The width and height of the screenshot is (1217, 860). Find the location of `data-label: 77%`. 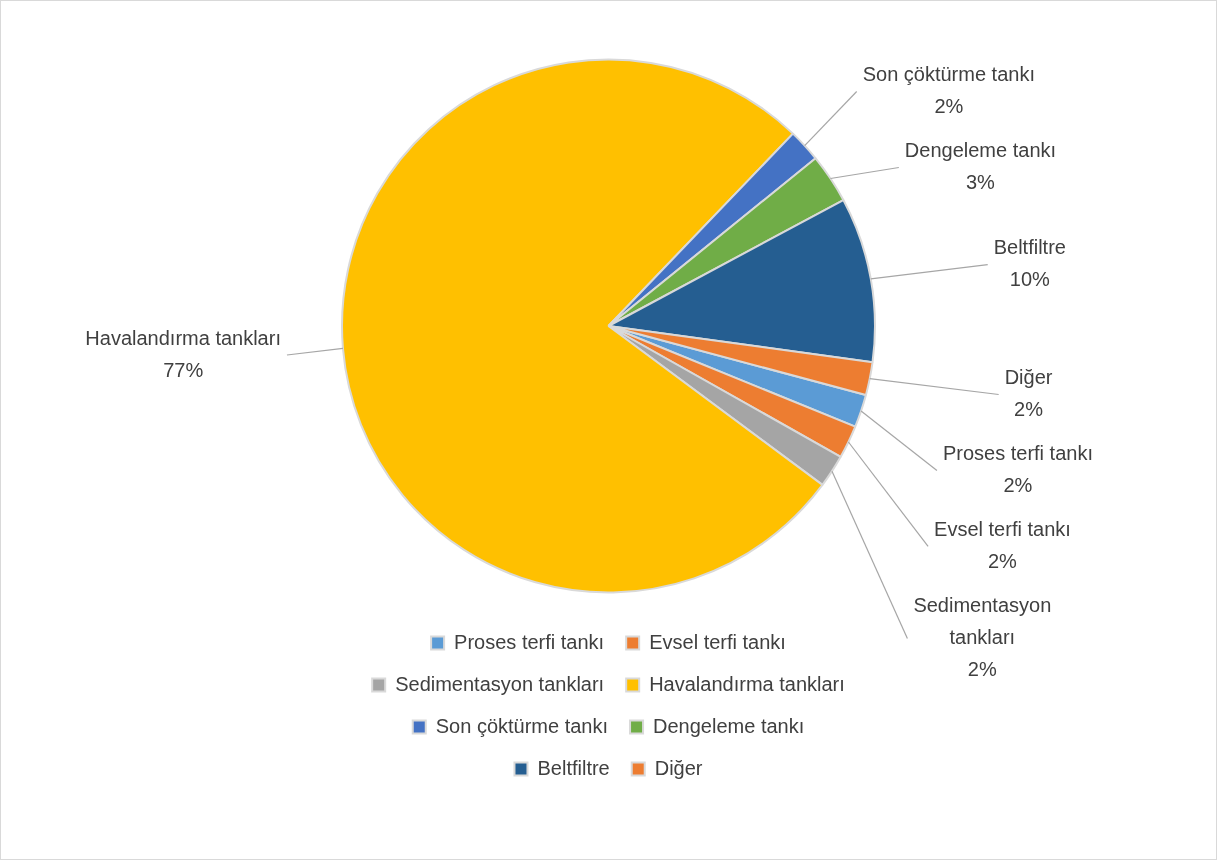

data-label: 77% is located at coordinates (183, 369).